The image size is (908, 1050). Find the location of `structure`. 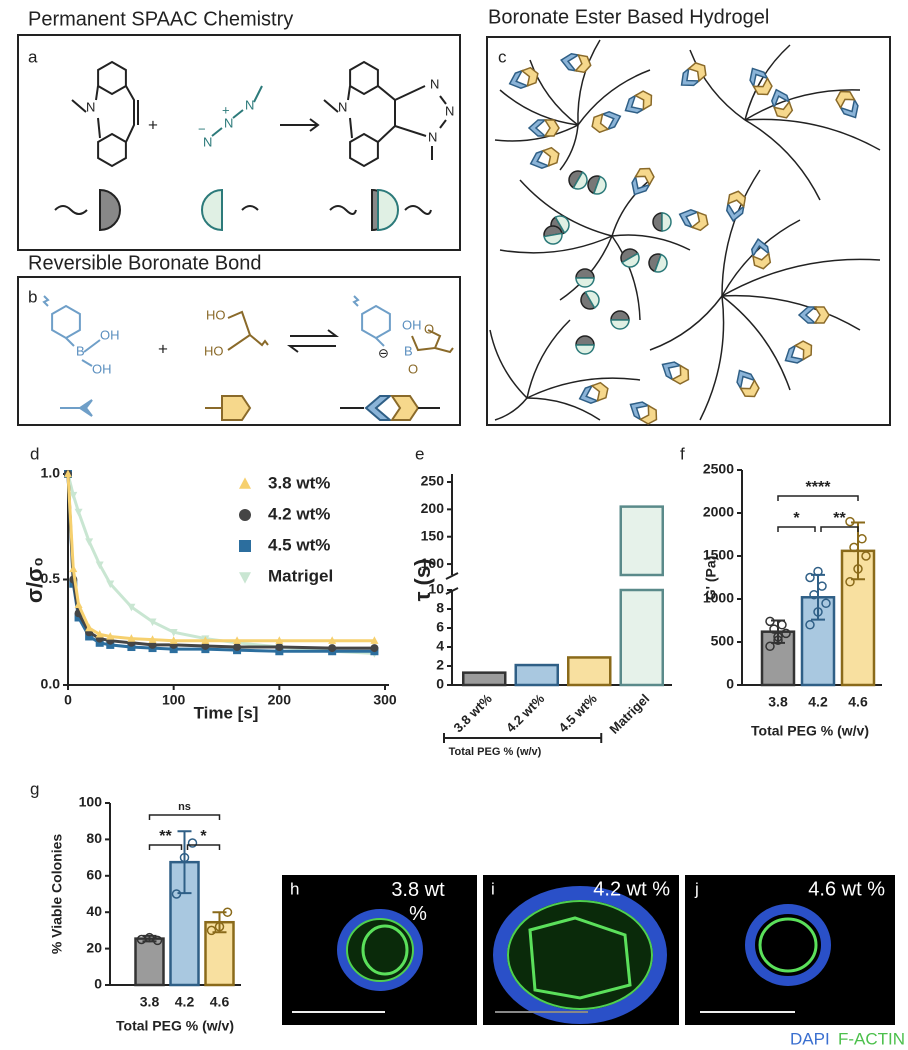

structure is located at coordinates (250, 138).